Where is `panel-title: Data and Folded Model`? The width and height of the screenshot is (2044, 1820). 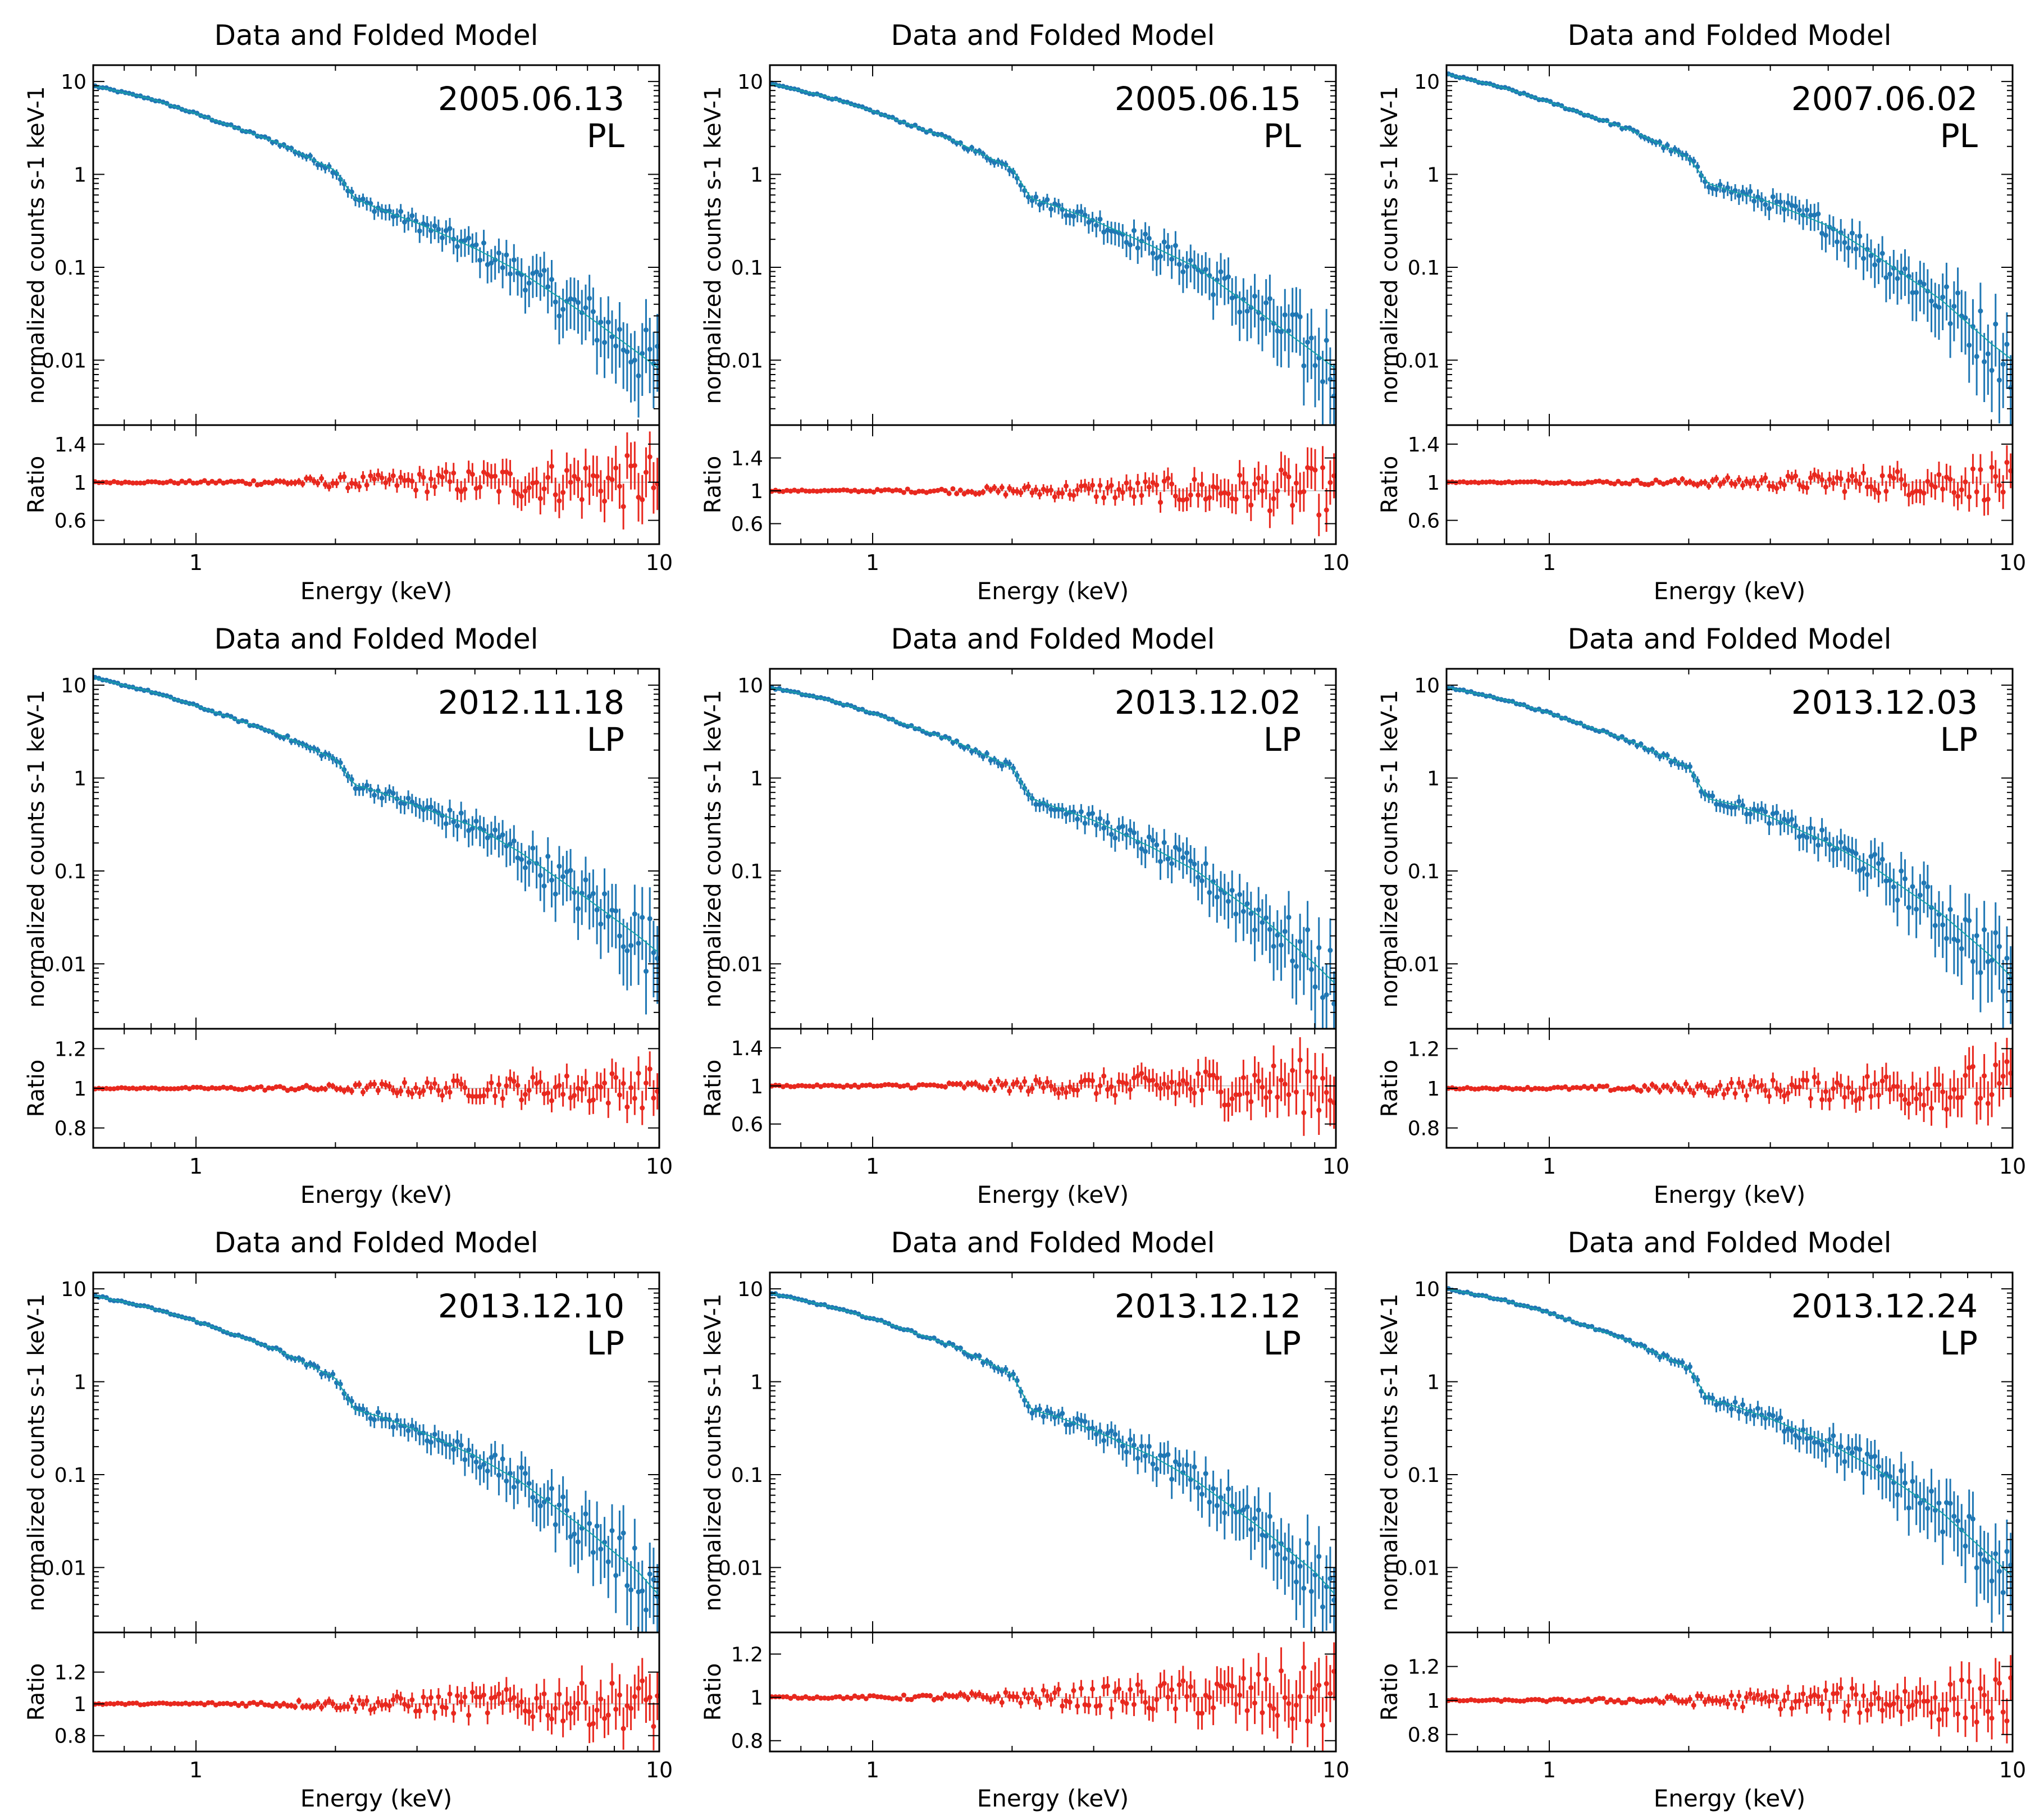
panel-title: Data and Folded Model is located at coordinates (377, 35).